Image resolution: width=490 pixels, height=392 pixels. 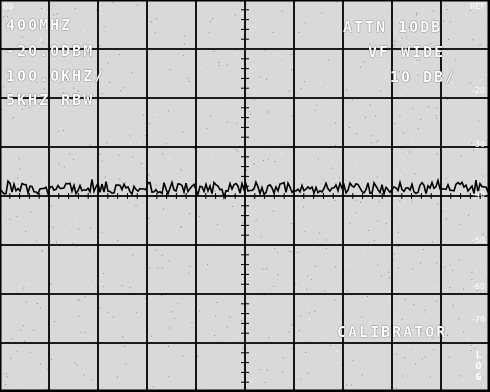 What do you see at coordinates (479, 319) in the screenshot?
I see `graticule-scale-label: -70` at bounding box center [479, 319].